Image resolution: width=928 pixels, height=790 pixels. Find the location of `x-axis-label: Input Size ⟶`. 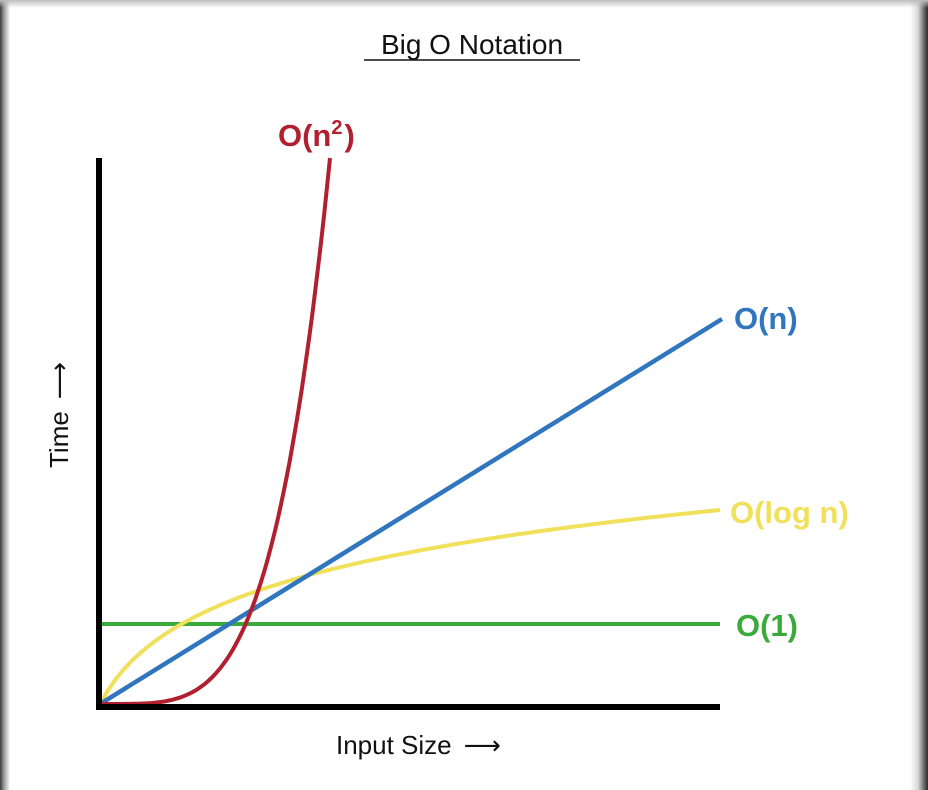

x-axis-label: Input Size ⟶ is located at coordinates (418, 745).